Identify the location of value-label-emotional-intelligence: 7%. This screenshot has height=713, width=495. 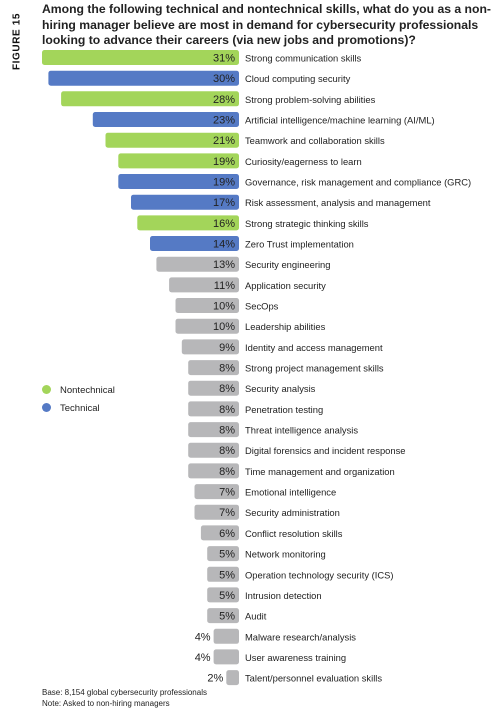
(227, 493).